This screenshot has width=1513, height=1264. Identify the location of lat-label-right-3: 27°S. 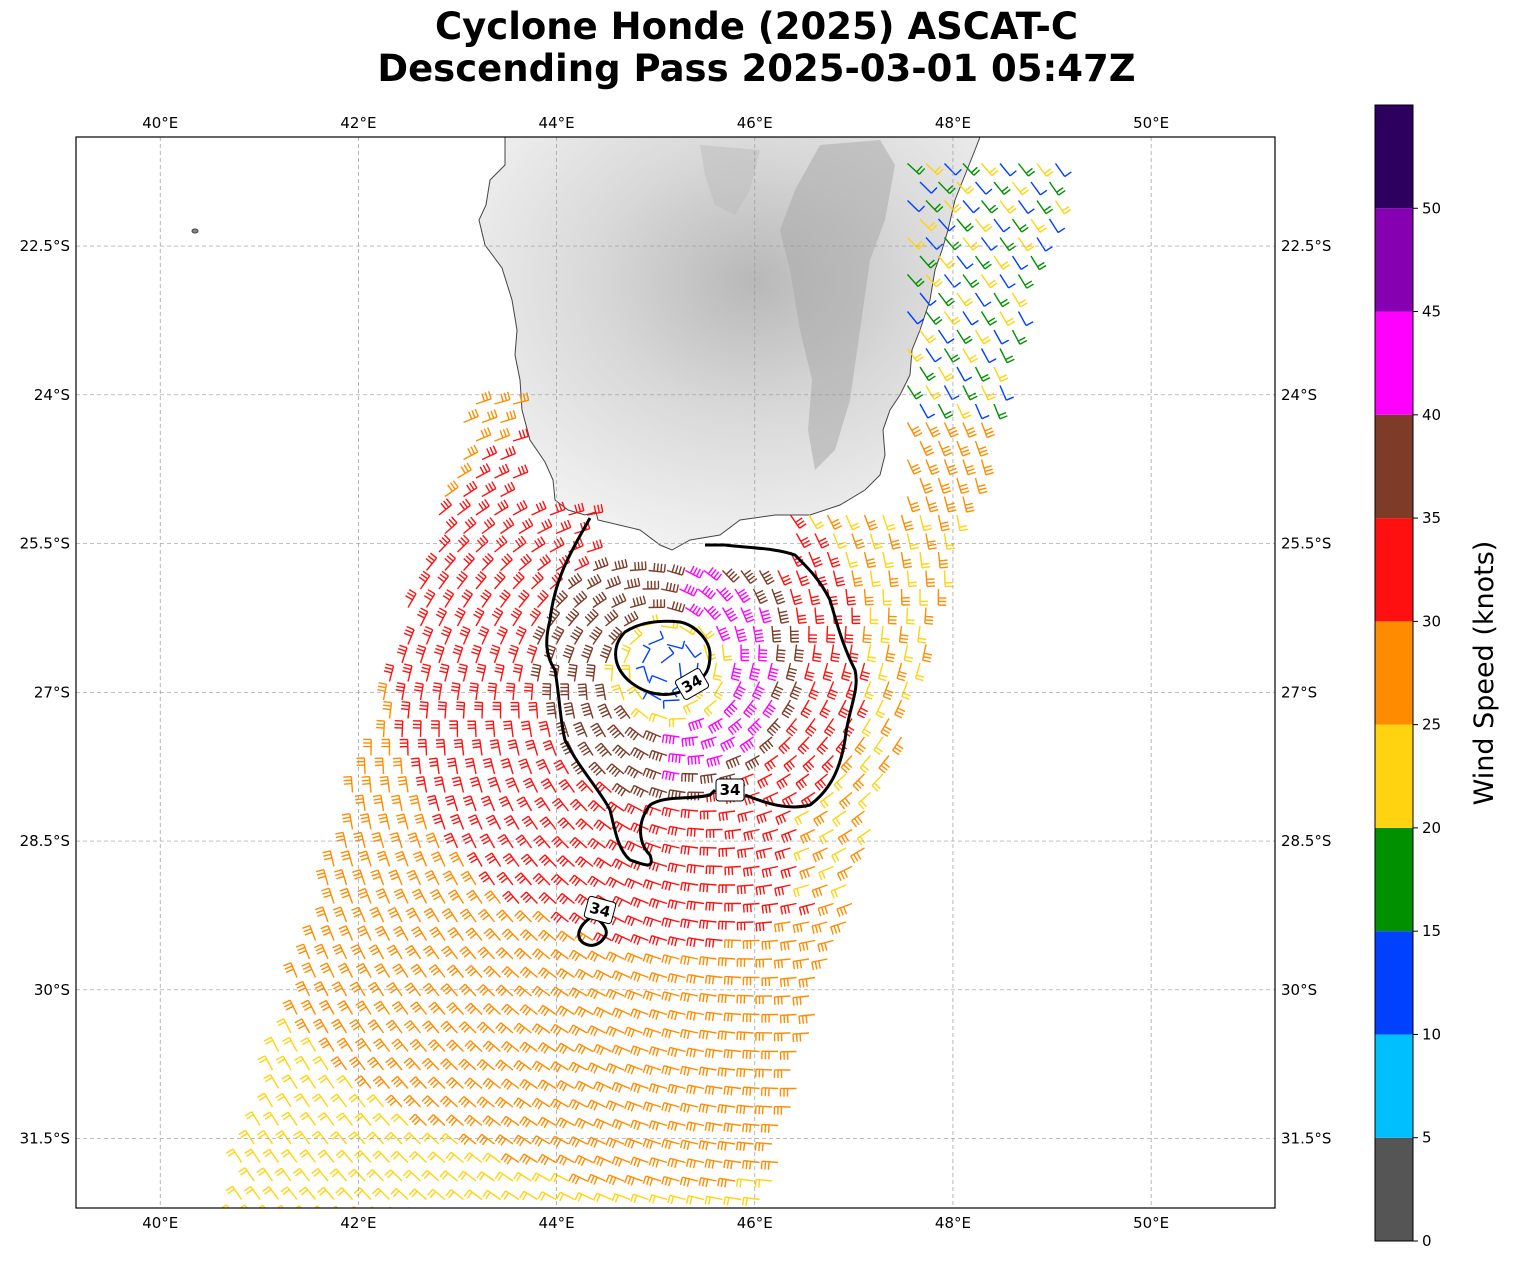
(1299, 692).